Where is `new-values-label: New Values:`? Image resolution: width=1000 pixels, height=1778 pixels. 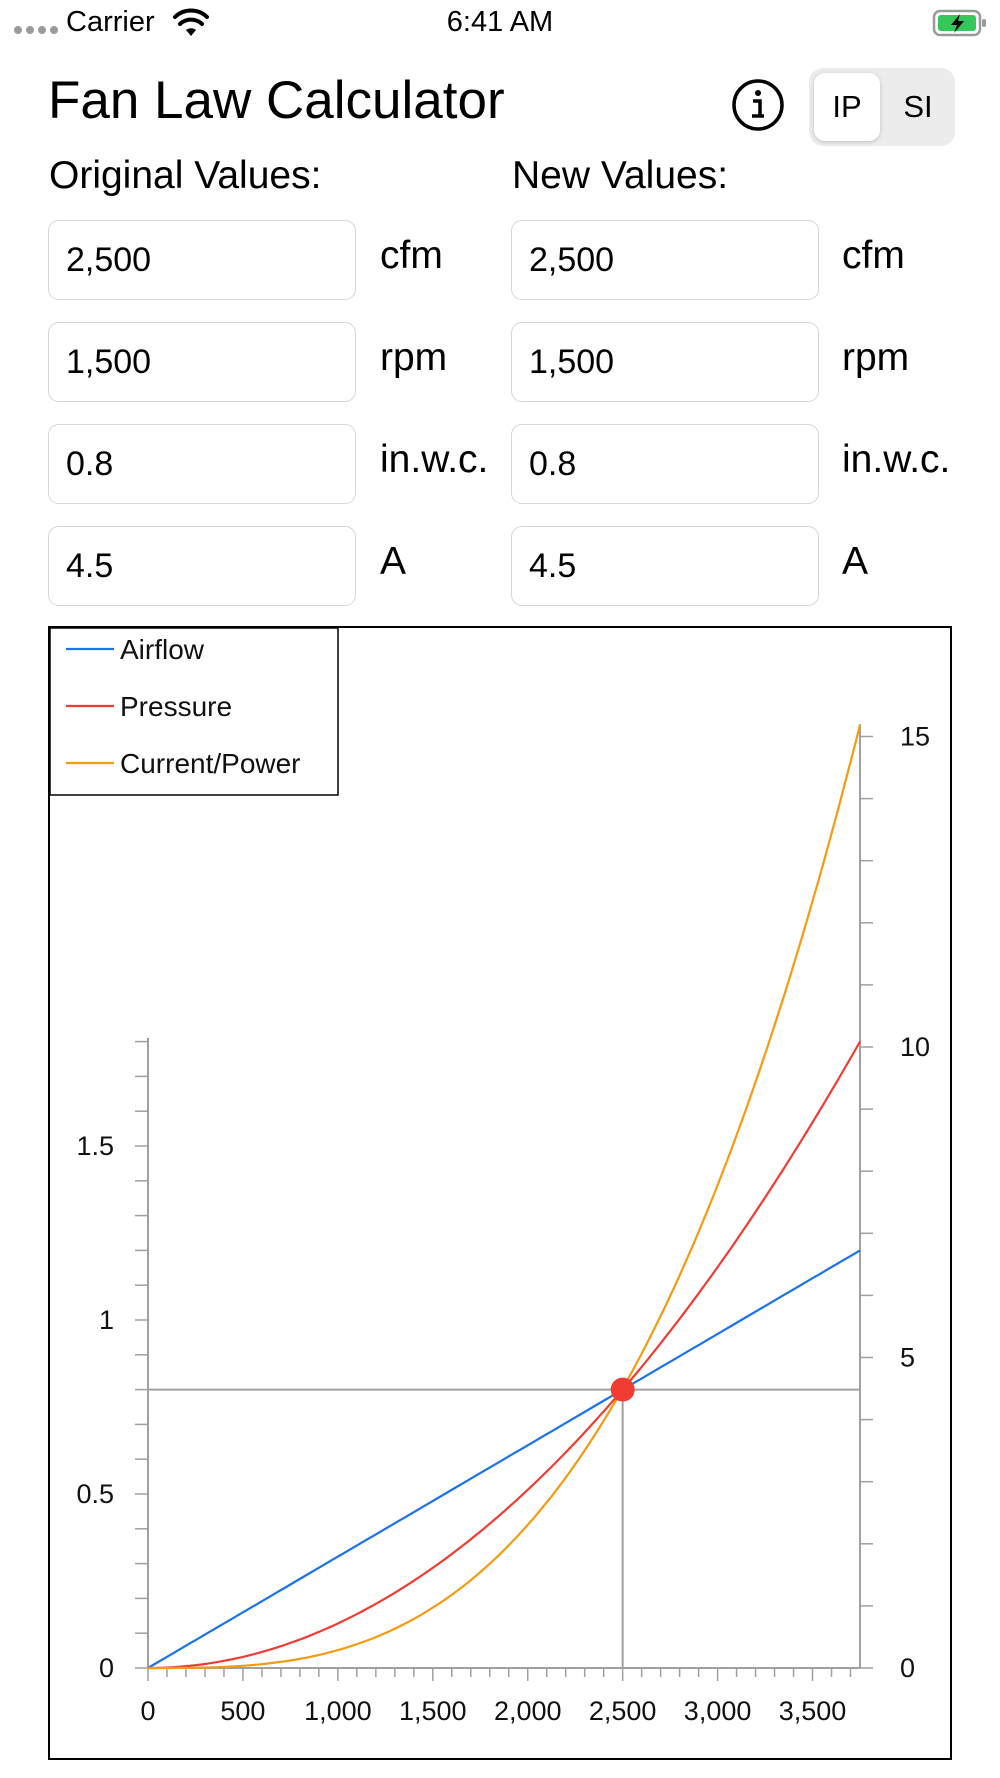
new-values-label: New Values: is located at coordinates (620, 175).